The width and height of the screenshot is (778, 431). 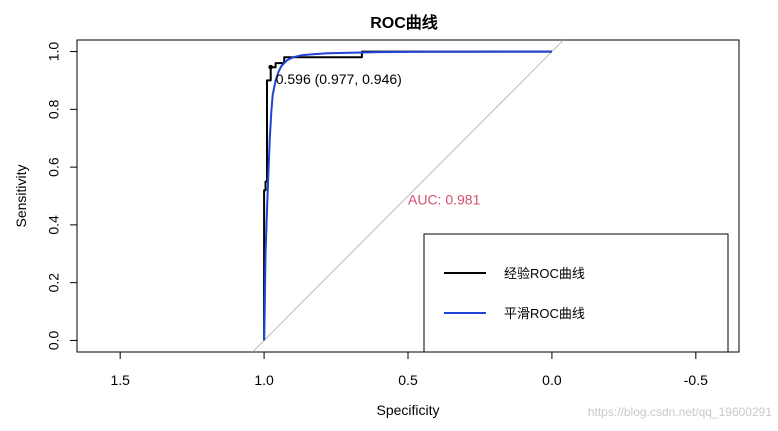 I want to click on watermark: https://blog.csdn.net/qq_19600291, so click(x=680, y=412).